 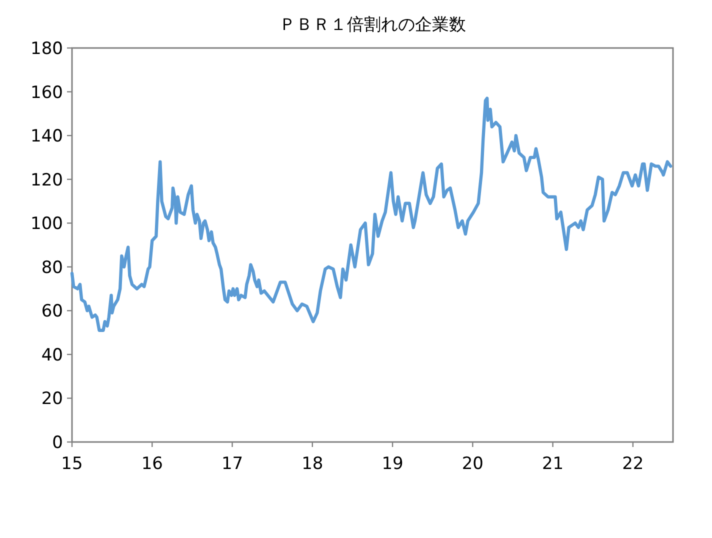 I want to click on y-tick-label: 180, so click(x=46, y=49).